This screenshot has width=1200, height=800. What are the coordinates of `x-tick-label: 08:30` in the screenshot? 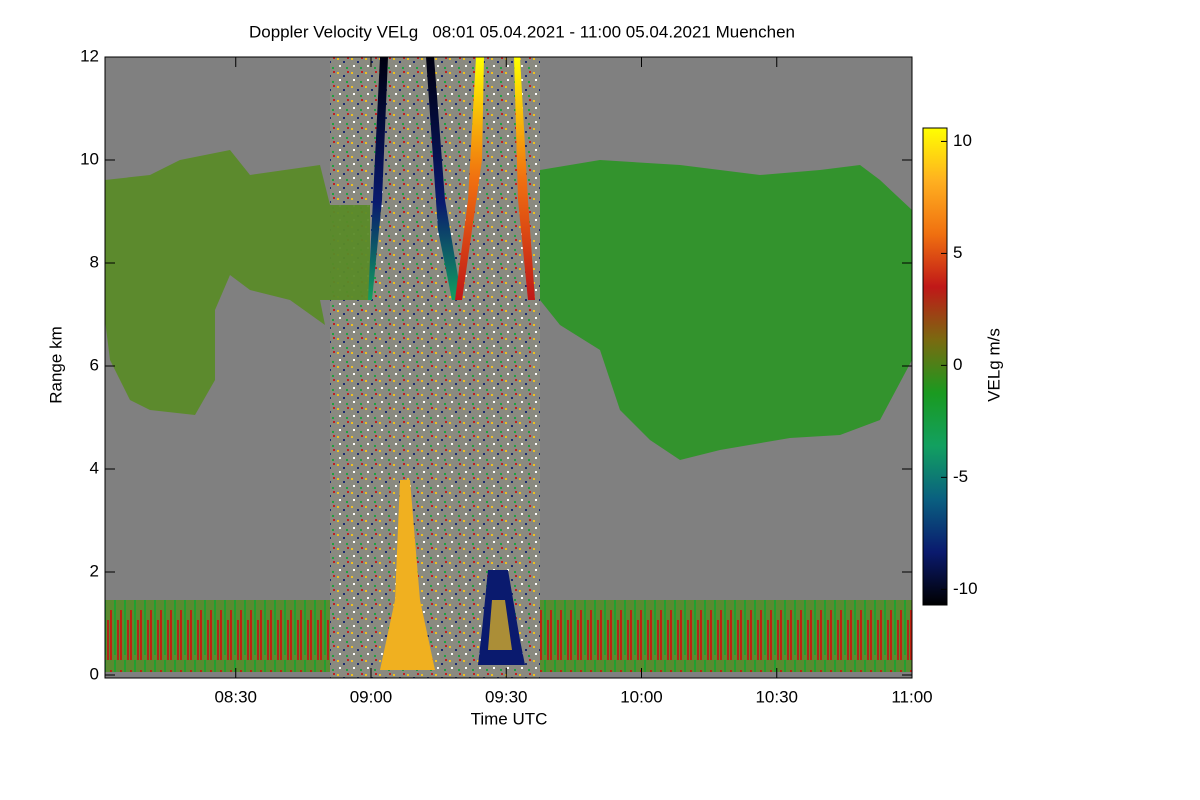 It's located at (235, 696).